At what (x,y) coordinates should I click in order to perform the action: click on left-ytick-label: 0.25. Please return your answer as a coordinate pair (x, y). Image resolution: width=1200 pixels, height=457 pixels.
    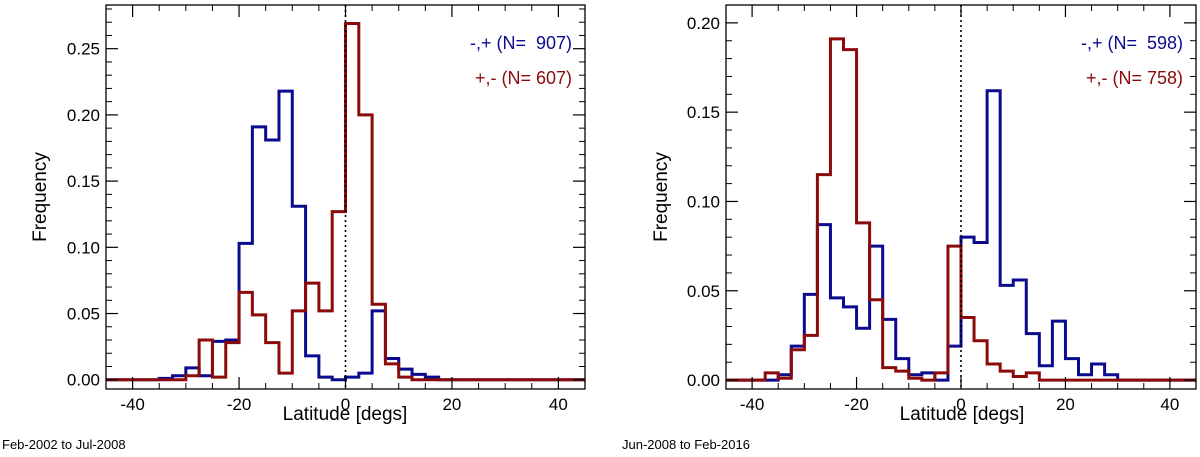
    Looking at the image, I should click on (83, 49).